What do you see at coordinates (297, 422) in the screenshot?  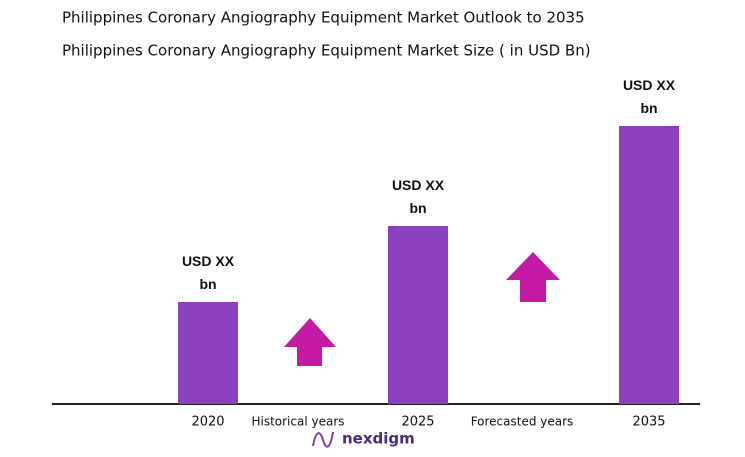 I see `annotation: Historical years` at bounding box center [297, 422].